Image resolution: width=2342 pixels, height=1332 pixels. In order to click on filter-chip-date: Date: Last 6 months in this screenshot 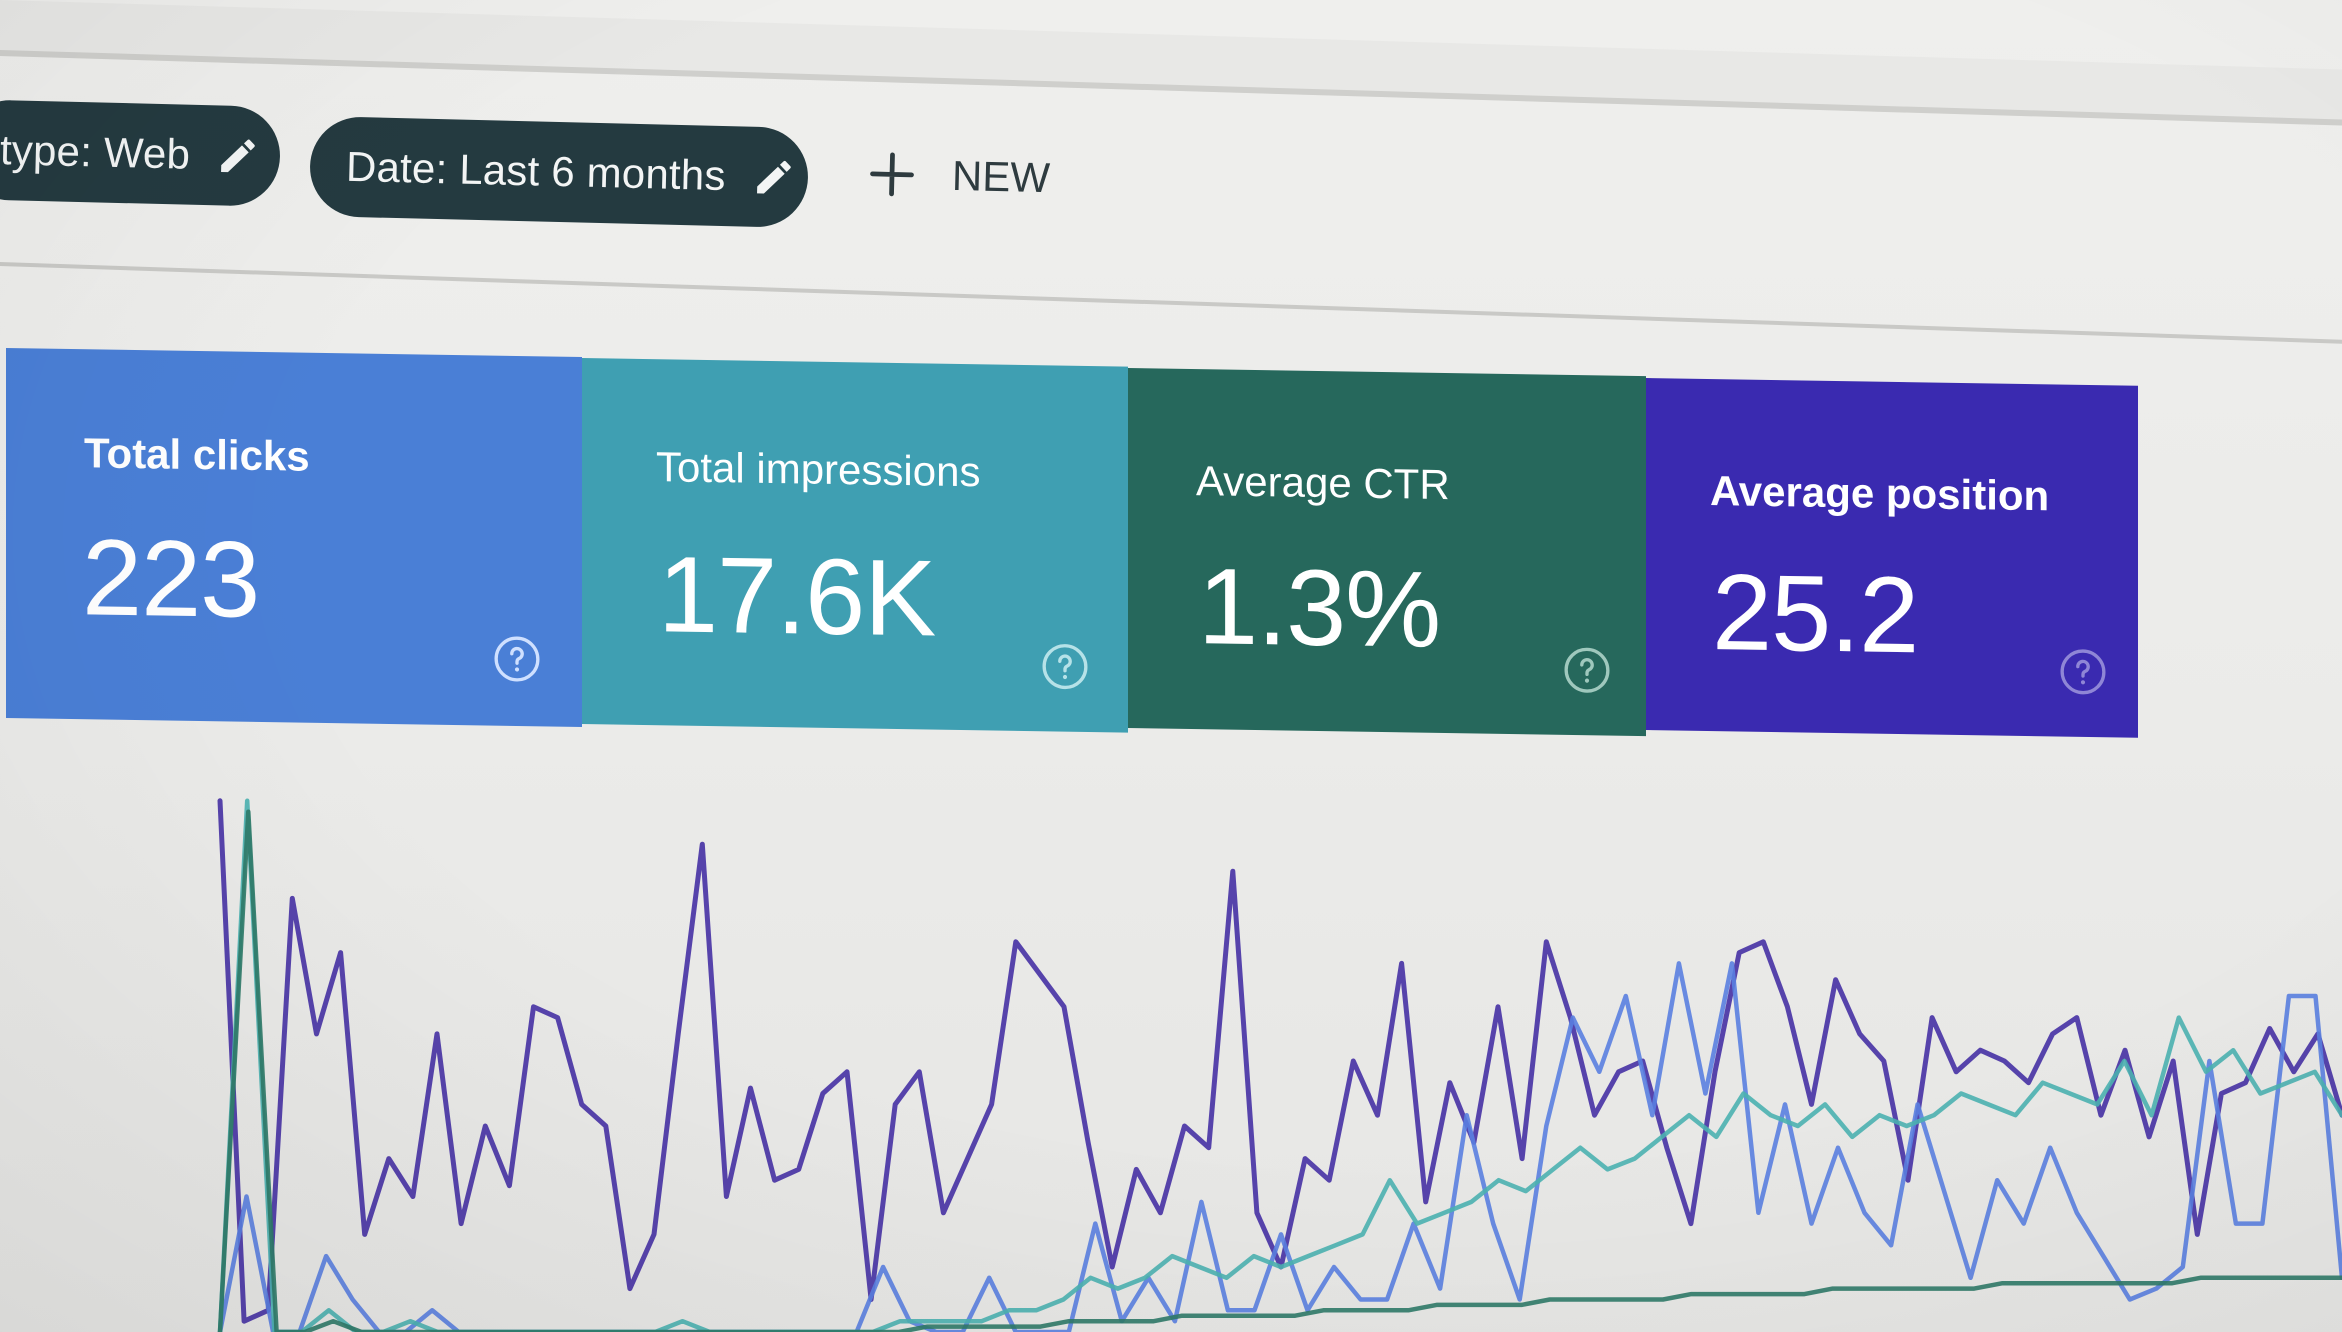, I will do `click(559, 172)`.